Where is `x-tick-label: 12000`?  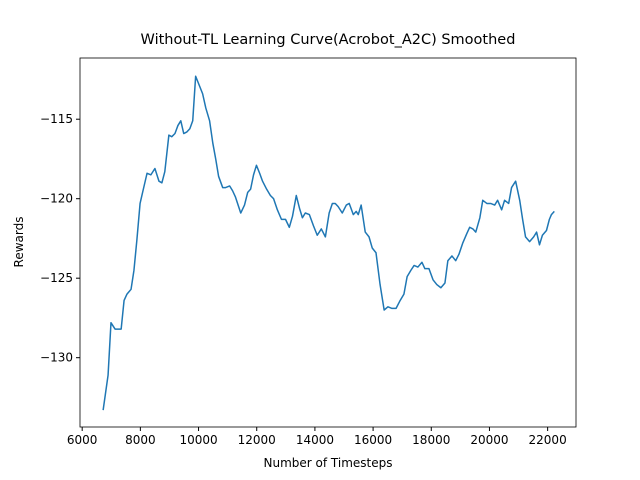 x-tick-label: 12000 is located at coordinates (257, 440).